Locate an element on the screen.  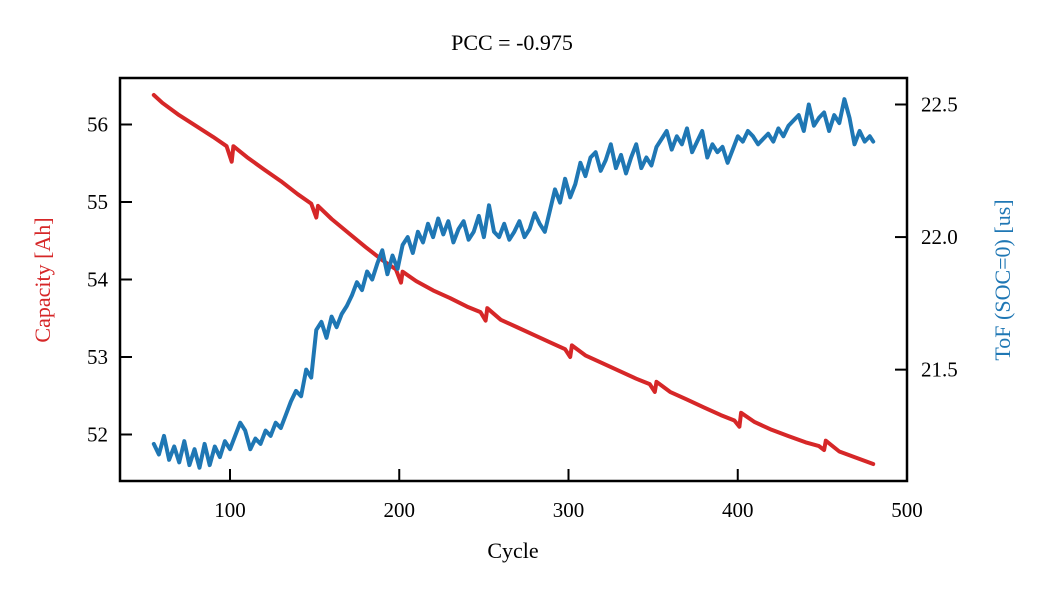
left-y-tick-label: 55 is located at coordinates (97, 202).